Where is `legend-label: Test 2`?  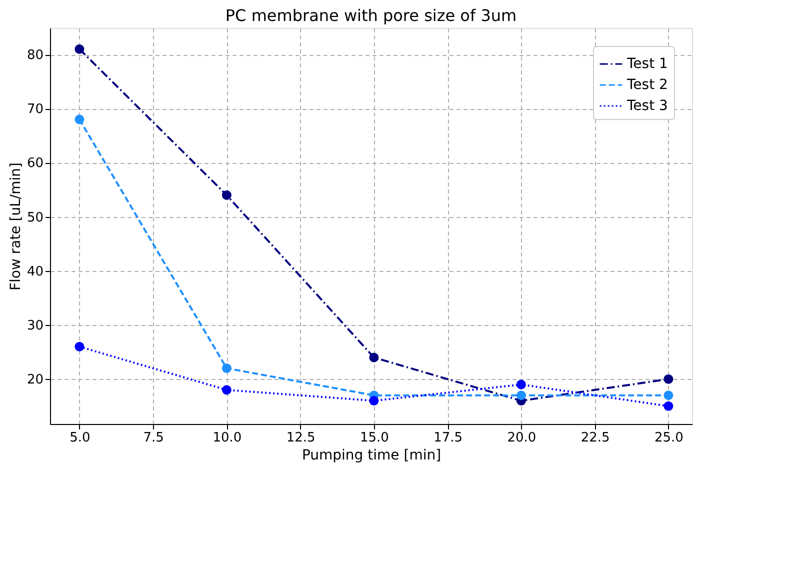 legend-label: Test 2 is located at coordinates (647, 85).